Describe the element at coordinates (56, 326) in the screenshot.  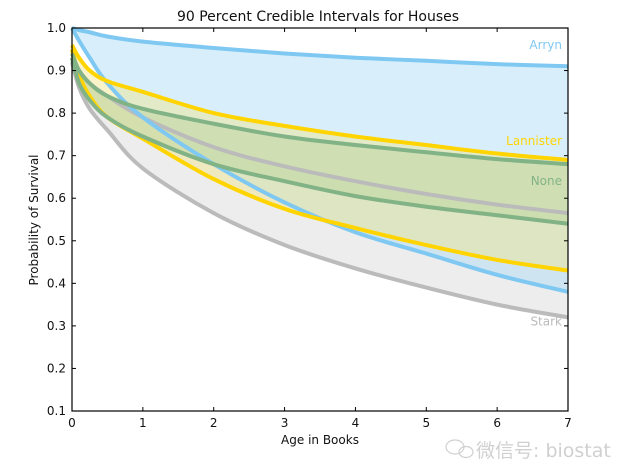
I see `y-tick-label: 0.3` at that location.